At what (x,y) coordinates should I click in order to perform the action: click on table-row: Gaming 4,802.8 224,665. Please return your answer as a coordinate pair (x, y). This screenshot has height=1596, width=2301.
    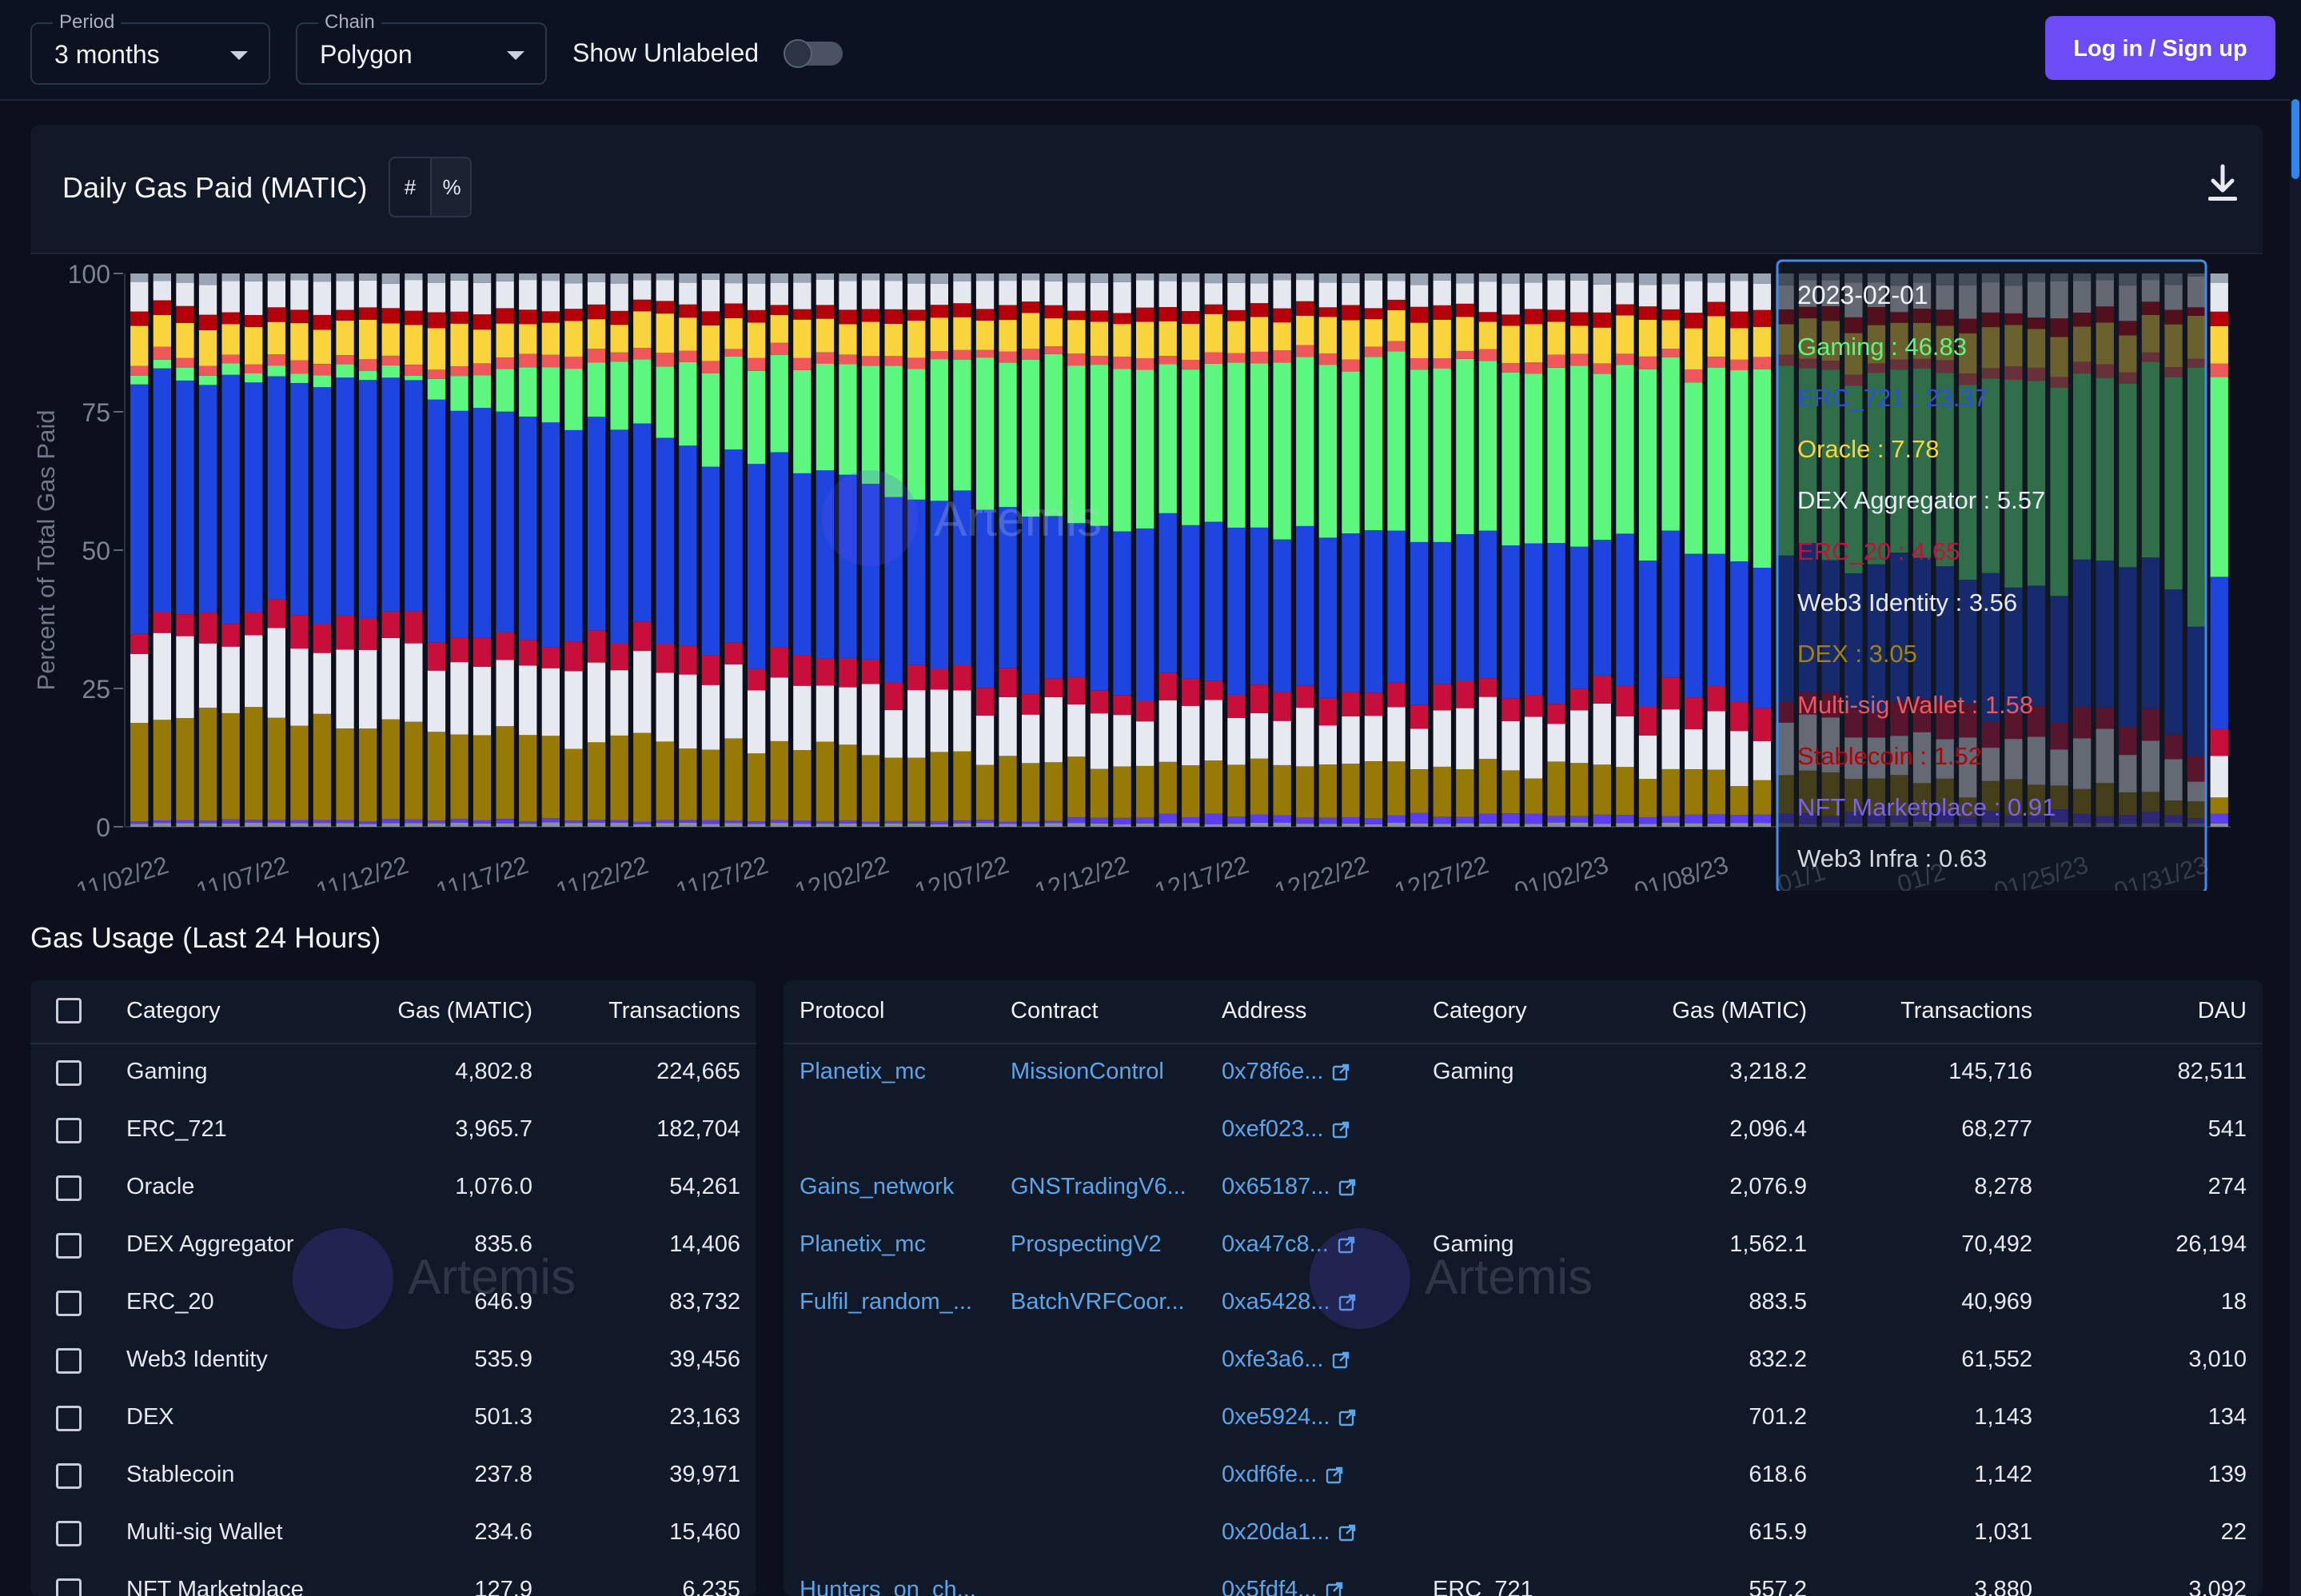
    Looking at the image, I should click on (393, 1073).